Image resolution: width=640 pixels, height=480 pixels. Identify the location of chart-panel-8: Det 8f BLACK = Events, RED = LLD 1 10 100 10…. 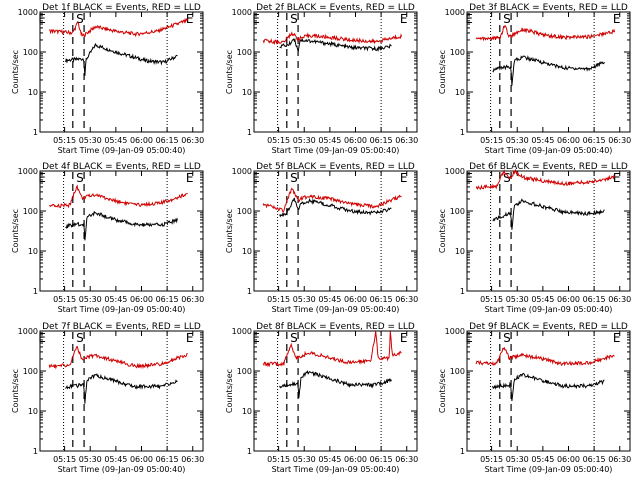
(321, 398).